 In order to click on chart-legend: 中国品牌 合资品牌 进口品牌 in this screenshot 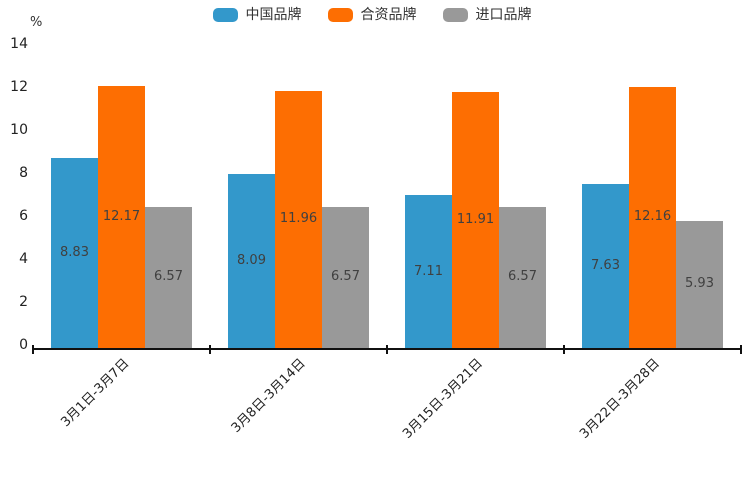, I will do `click(372, 15)`.